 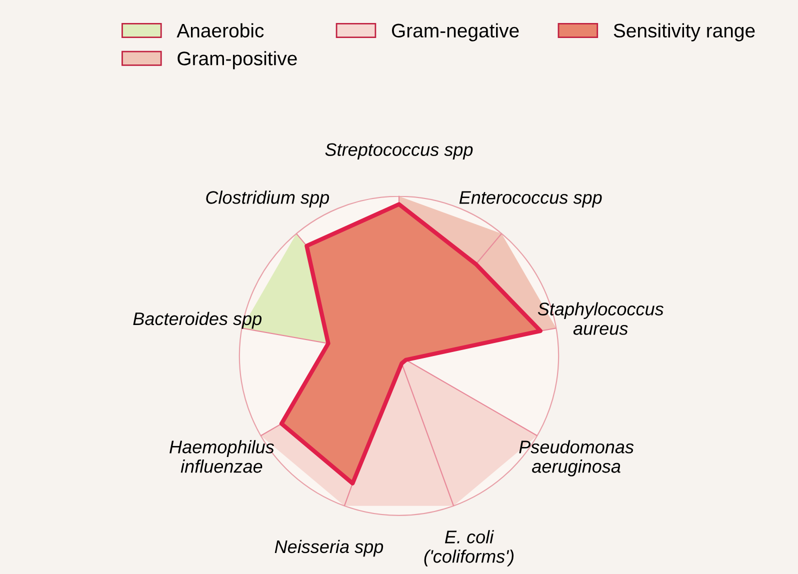 I want to click on spoke-label: Neisseria spp, so click(x=329, y=548).